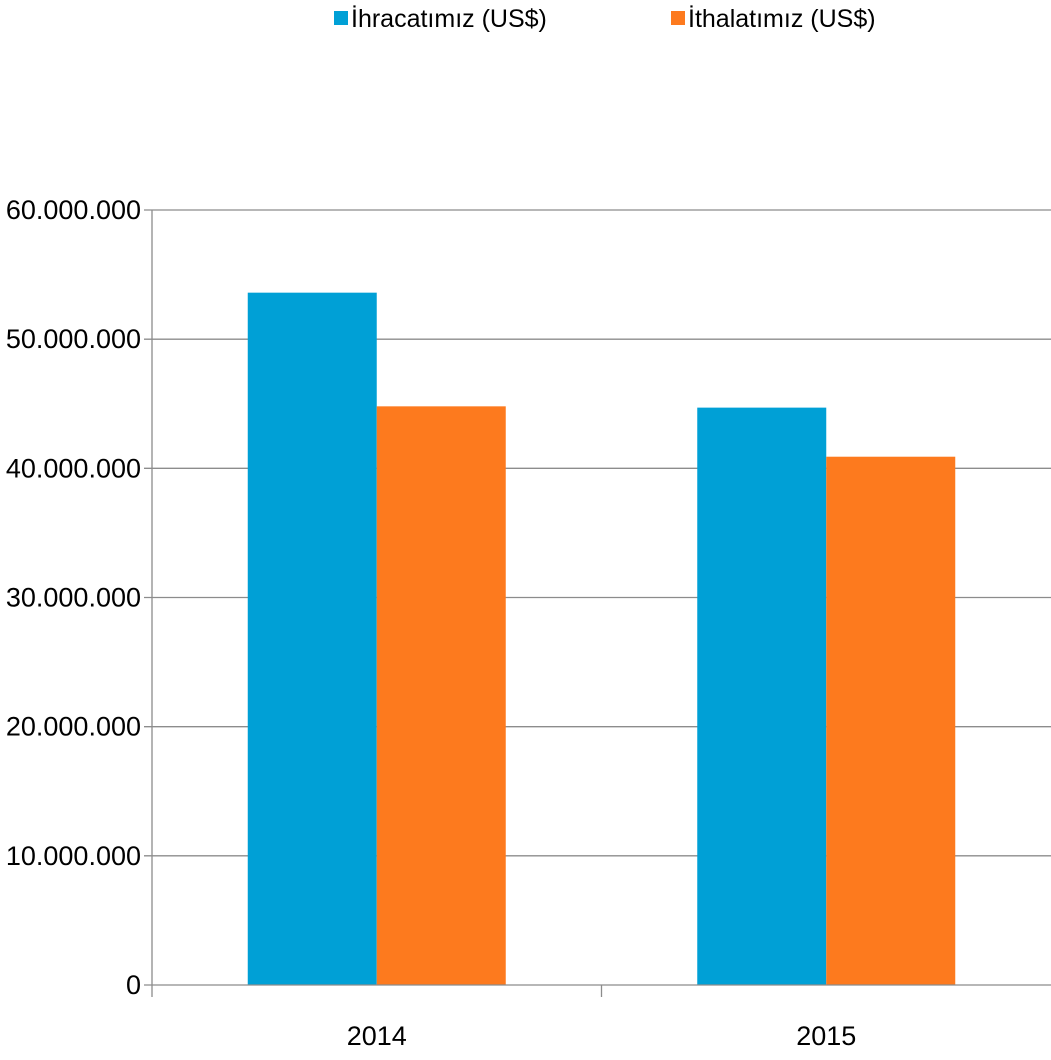 This screenshot has width=1051, height=1060. Describe the element at coordinates (73, 210) in the screenshot. I see `y-tick-label: 60.000.000` at that location.